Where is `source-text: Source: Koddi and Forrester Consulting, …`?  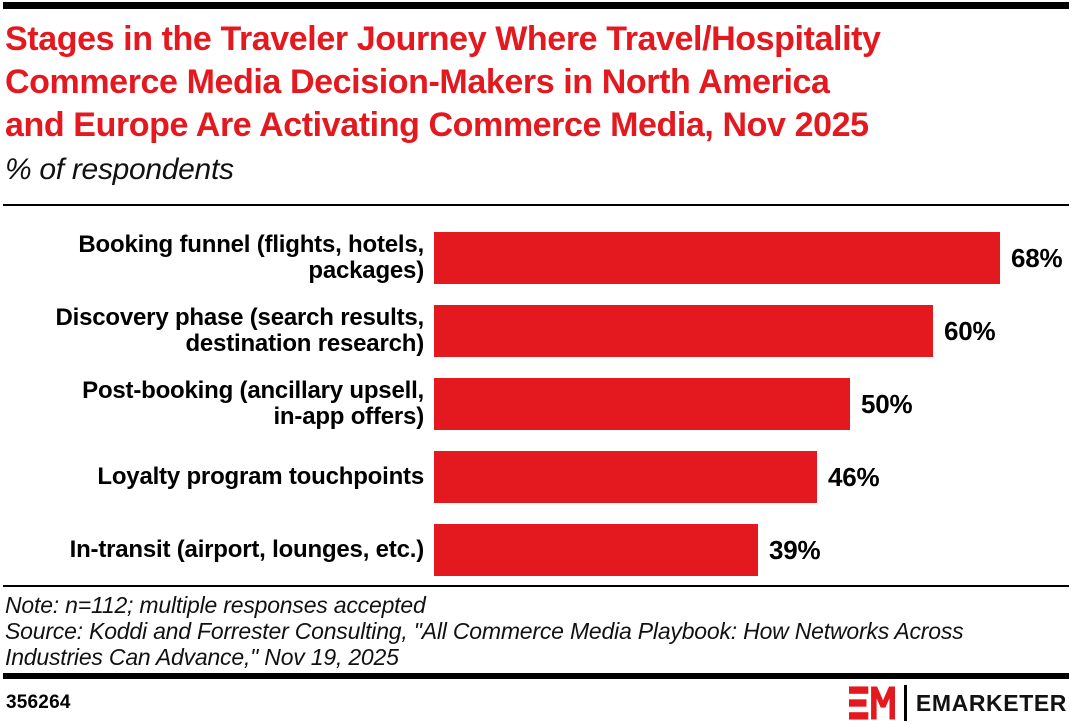
source-text: Source: Koddi and Forrester Consulting, … is located at coordinates (484, 644).